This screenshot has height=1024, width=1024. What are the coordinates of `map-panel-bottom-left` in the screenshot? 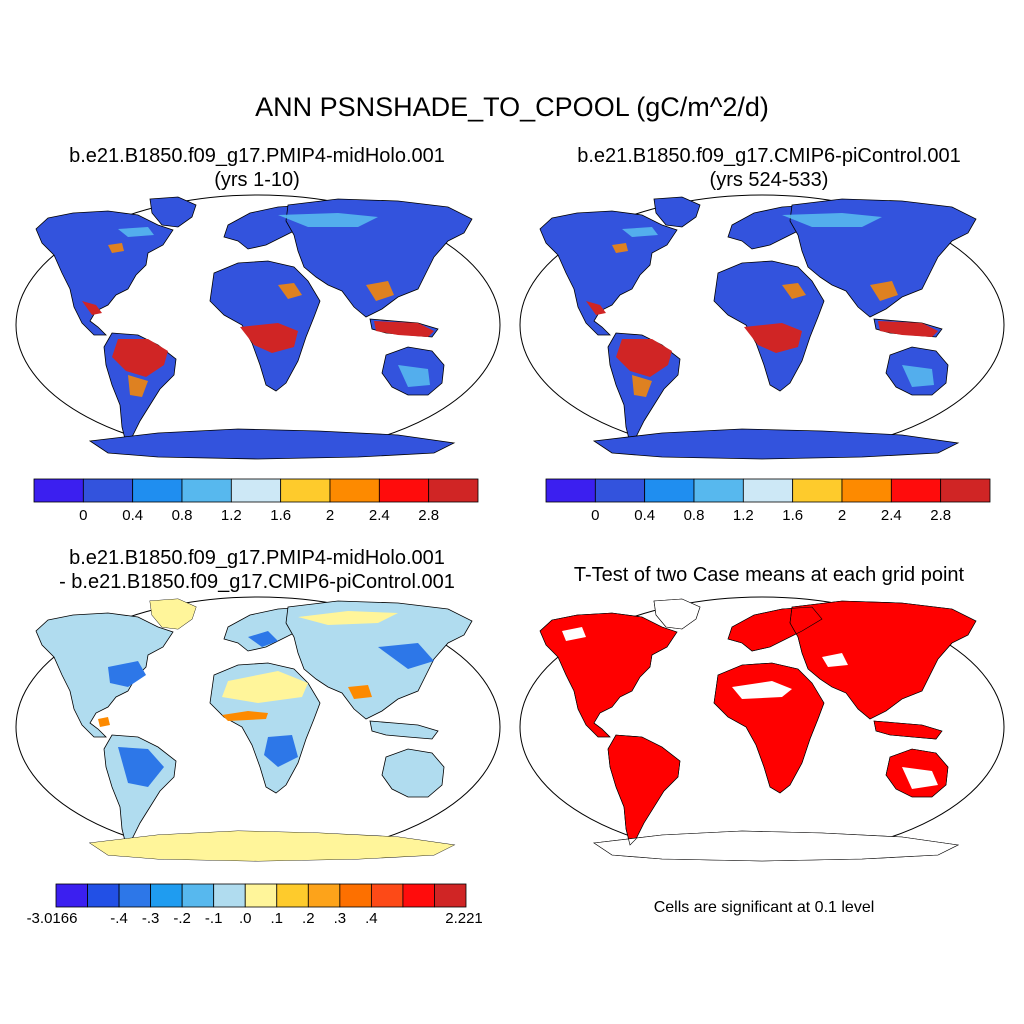 It's located at (258, 729).